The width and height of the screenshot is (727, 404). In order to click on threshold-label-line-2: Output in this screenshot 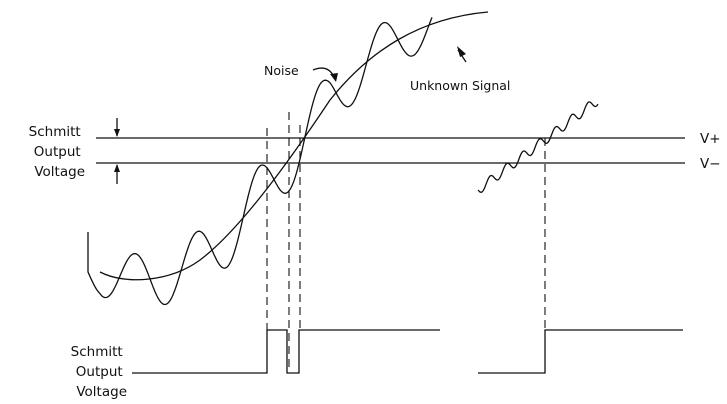, I will do `click(57, 152)`.